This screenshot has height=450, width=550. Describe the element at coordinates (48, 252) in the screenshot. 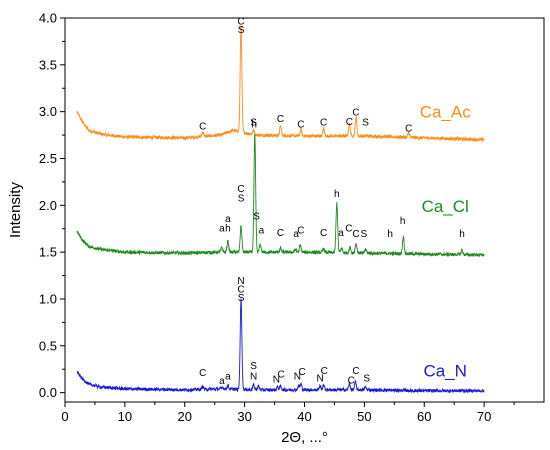

I see `y-tick-label: 1.5` at that location.